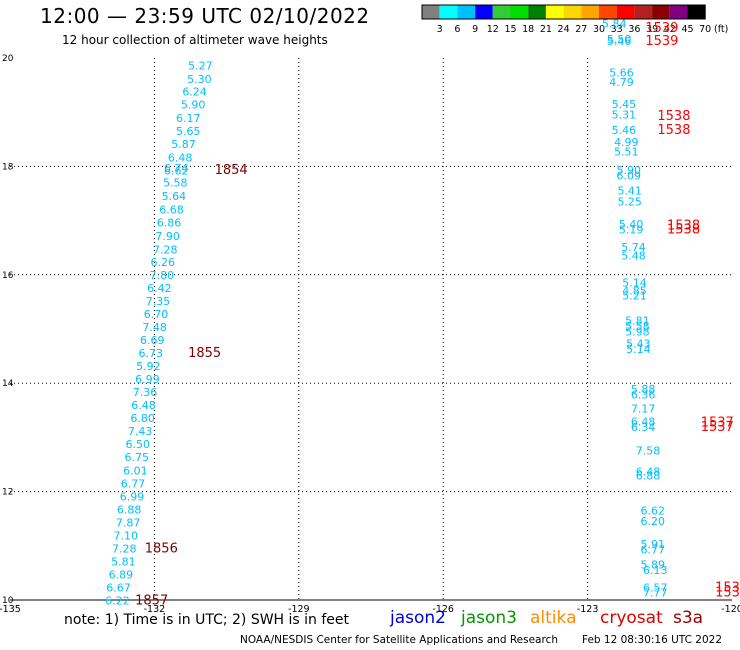 Image resolution: width=740 pixels, height=650 pixels. Describe the element at coordinates (629, 191) in the screenshot. I see `wave-height-label: 5.41` at that location.